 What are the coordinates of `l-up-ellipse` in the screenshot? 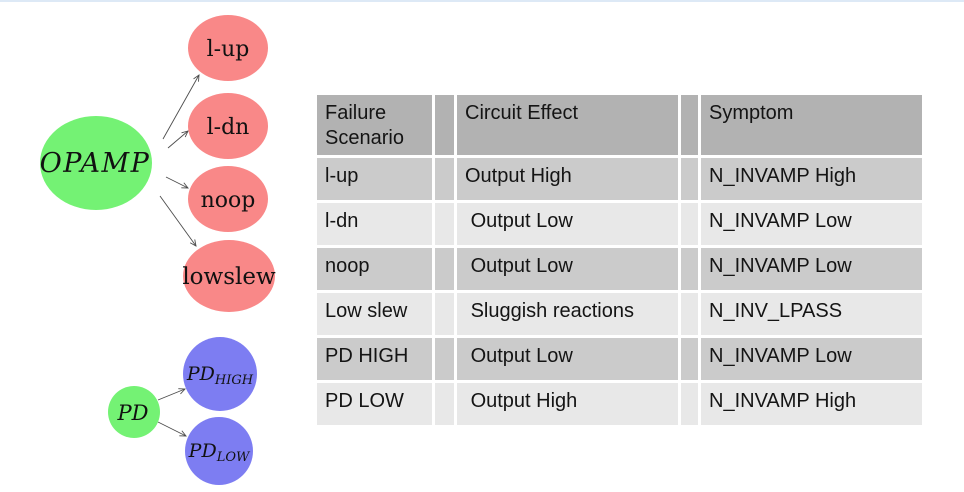 It's located at (228, 48).